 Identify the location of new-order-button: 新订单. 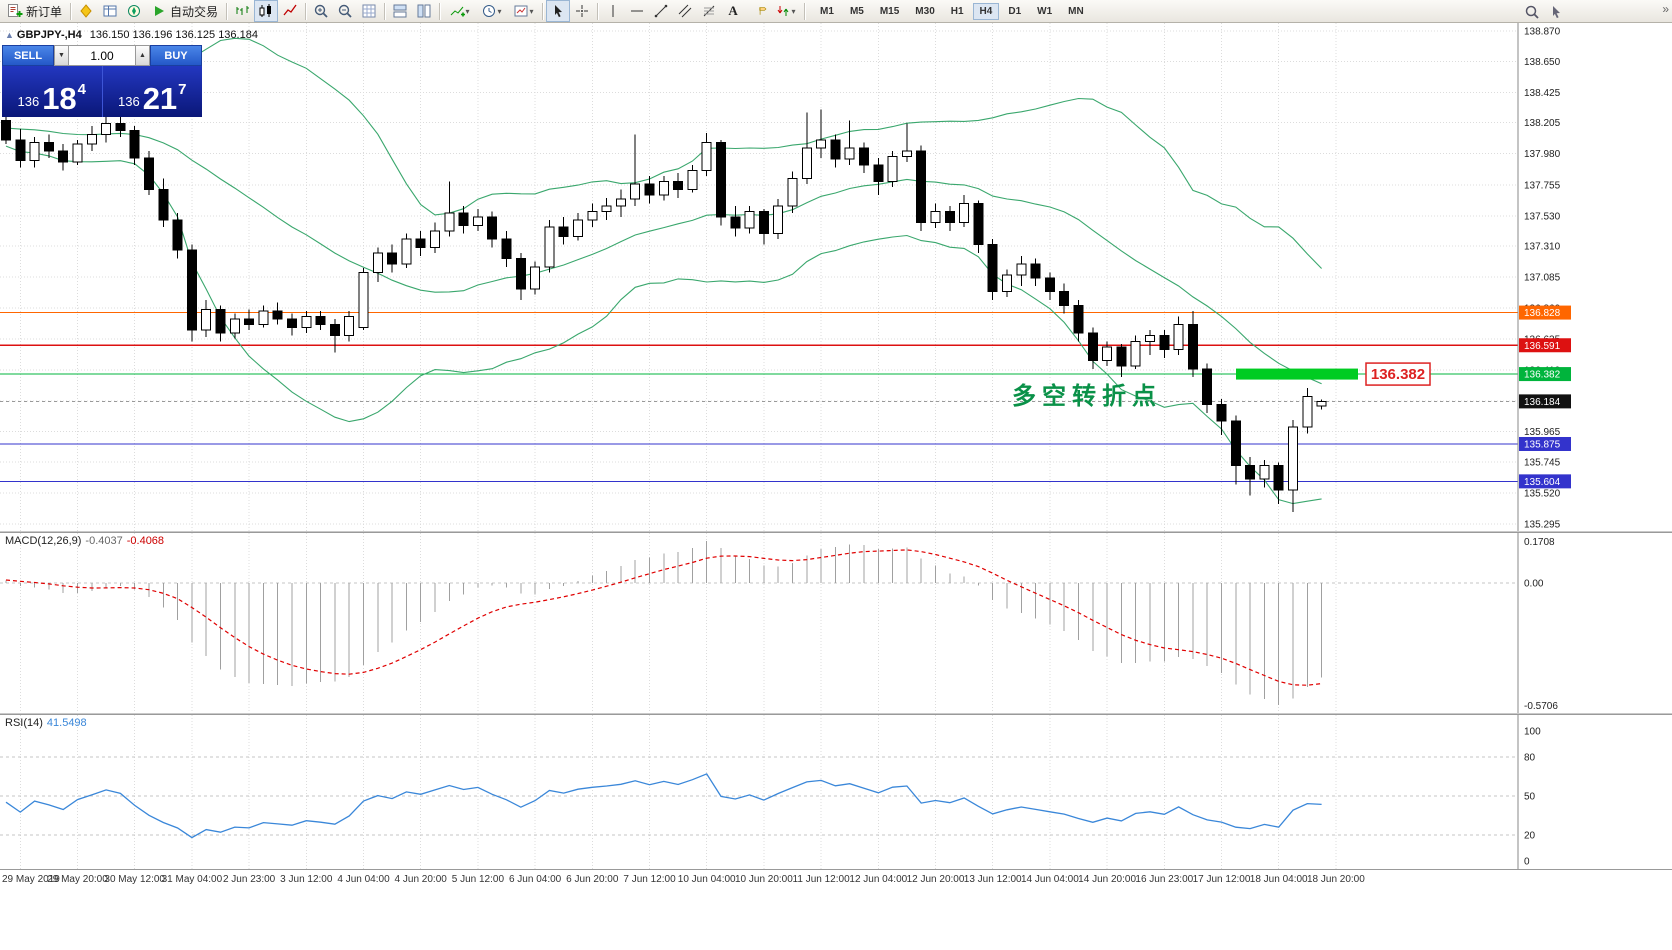
(34, 11).